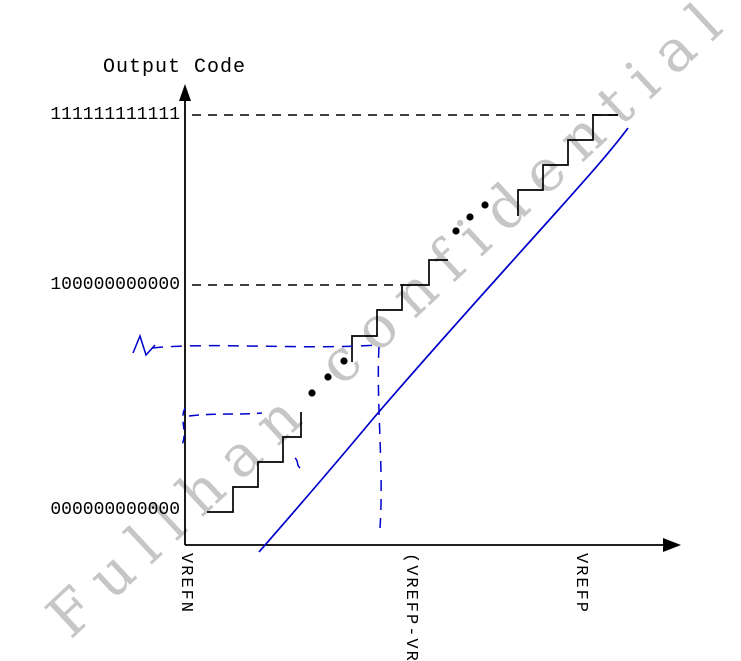 The width and height of the screenshot is (741, 661). What do you see at coordinates (297, 463) in the screenshot?
I see `blue-tick-mark` at bounding box center [297, 463].